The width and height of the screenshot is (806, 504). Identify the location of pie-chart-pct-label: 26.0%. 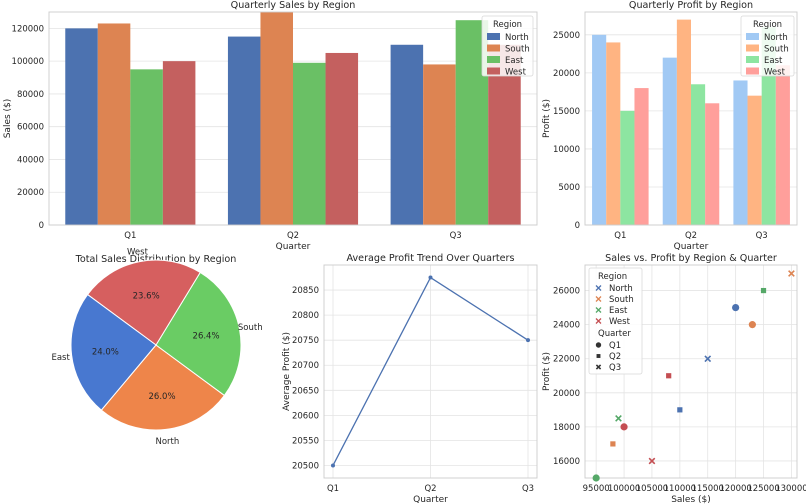
(162, 397).